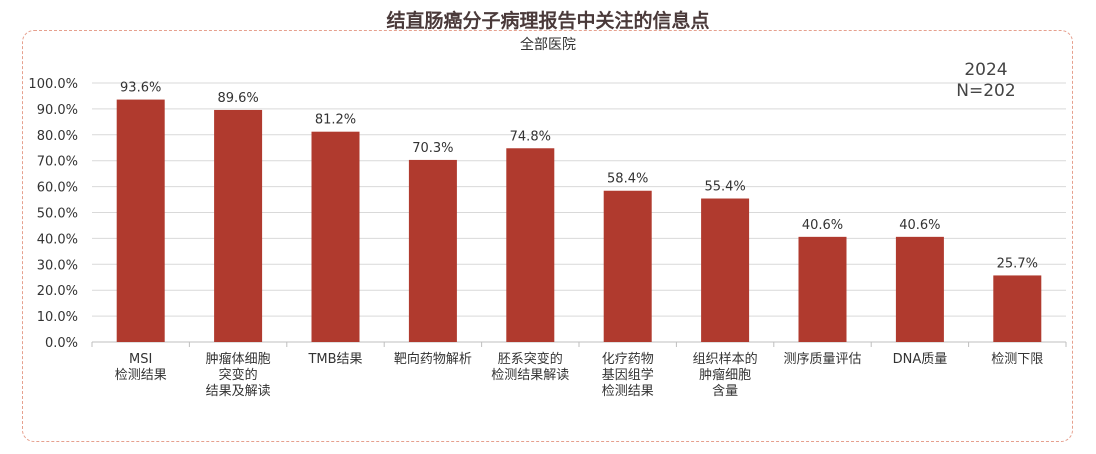  I want to click on x-category-label: 检测结果解读, so click(530, 375).